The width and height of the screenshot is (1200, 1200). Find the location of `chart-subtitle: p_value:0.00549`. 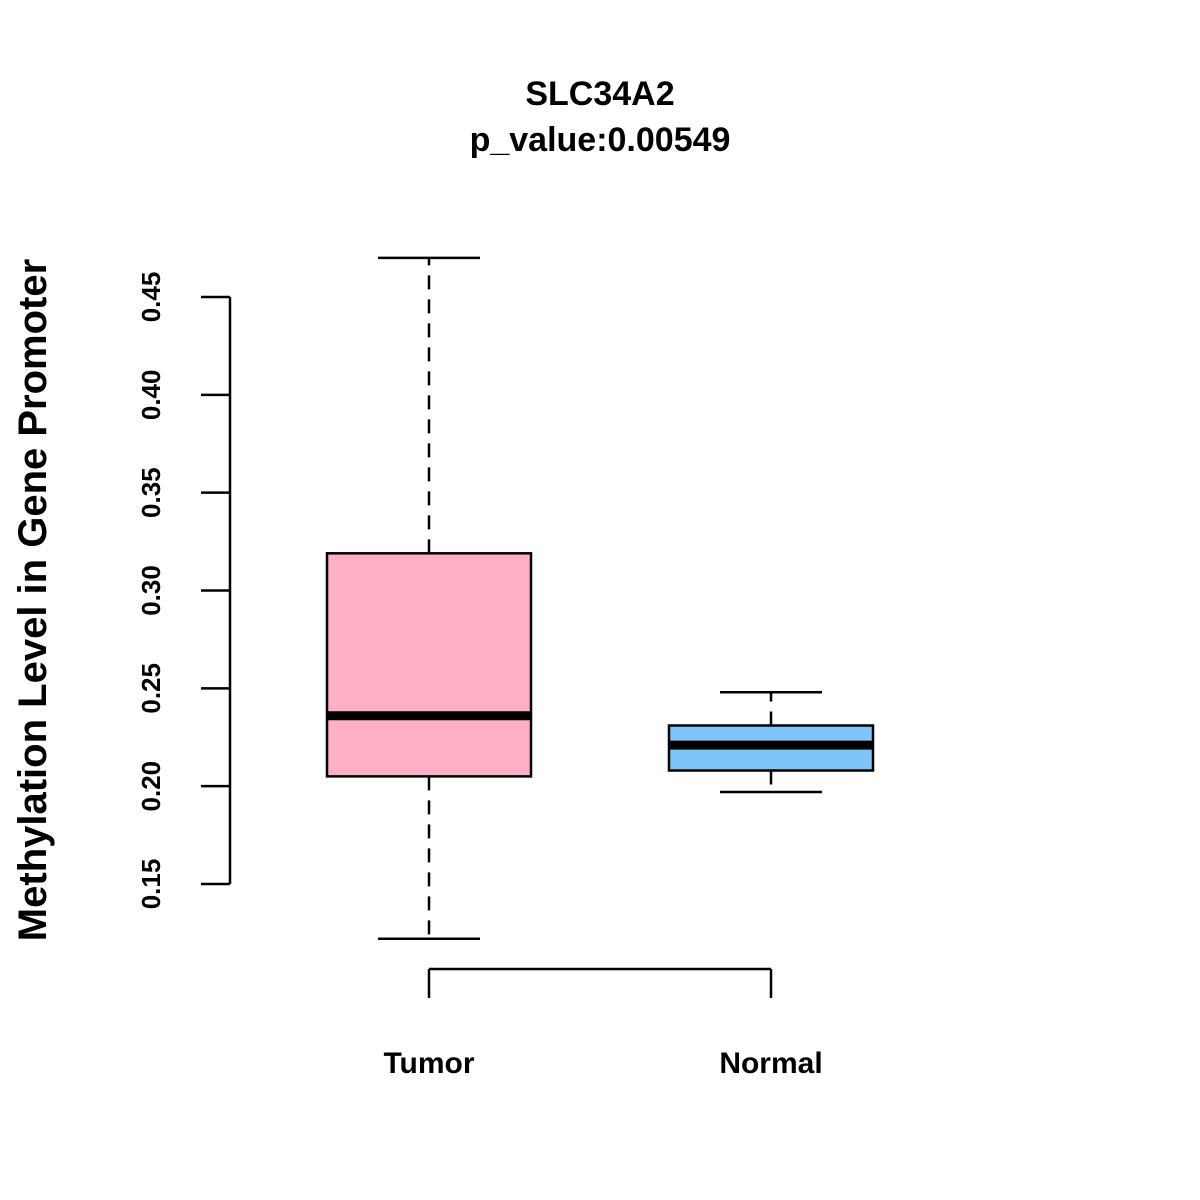

chart-subtitle: p_value:0.00549 is located at coordinates (600, 140).